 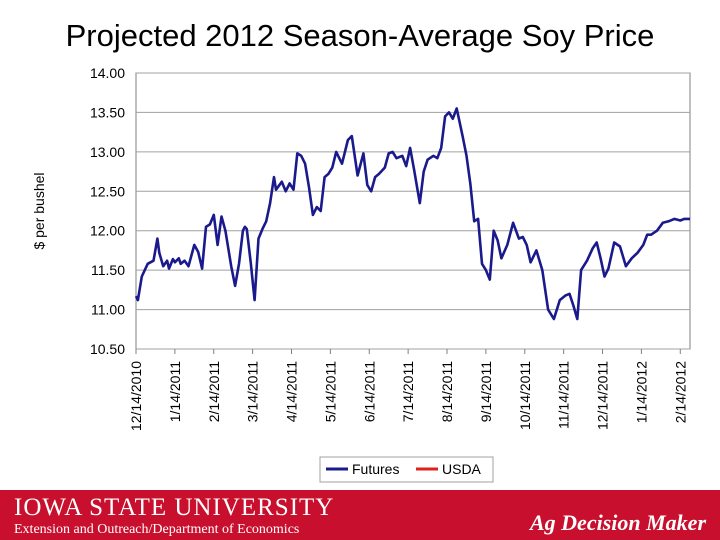 What do you see at coordinates (174, 507) in the screenshot?
I see `university-logo: IOWA STATE UNIVERSITY` at bounding box center [174, 507].